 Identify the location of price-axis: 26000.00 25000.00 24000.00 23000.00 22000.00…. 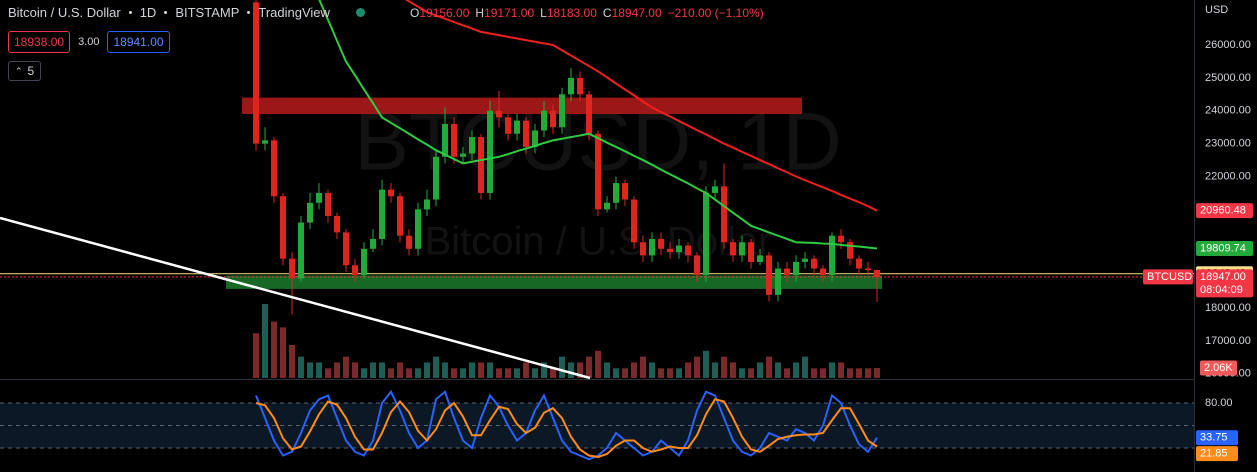
(1198, 250).